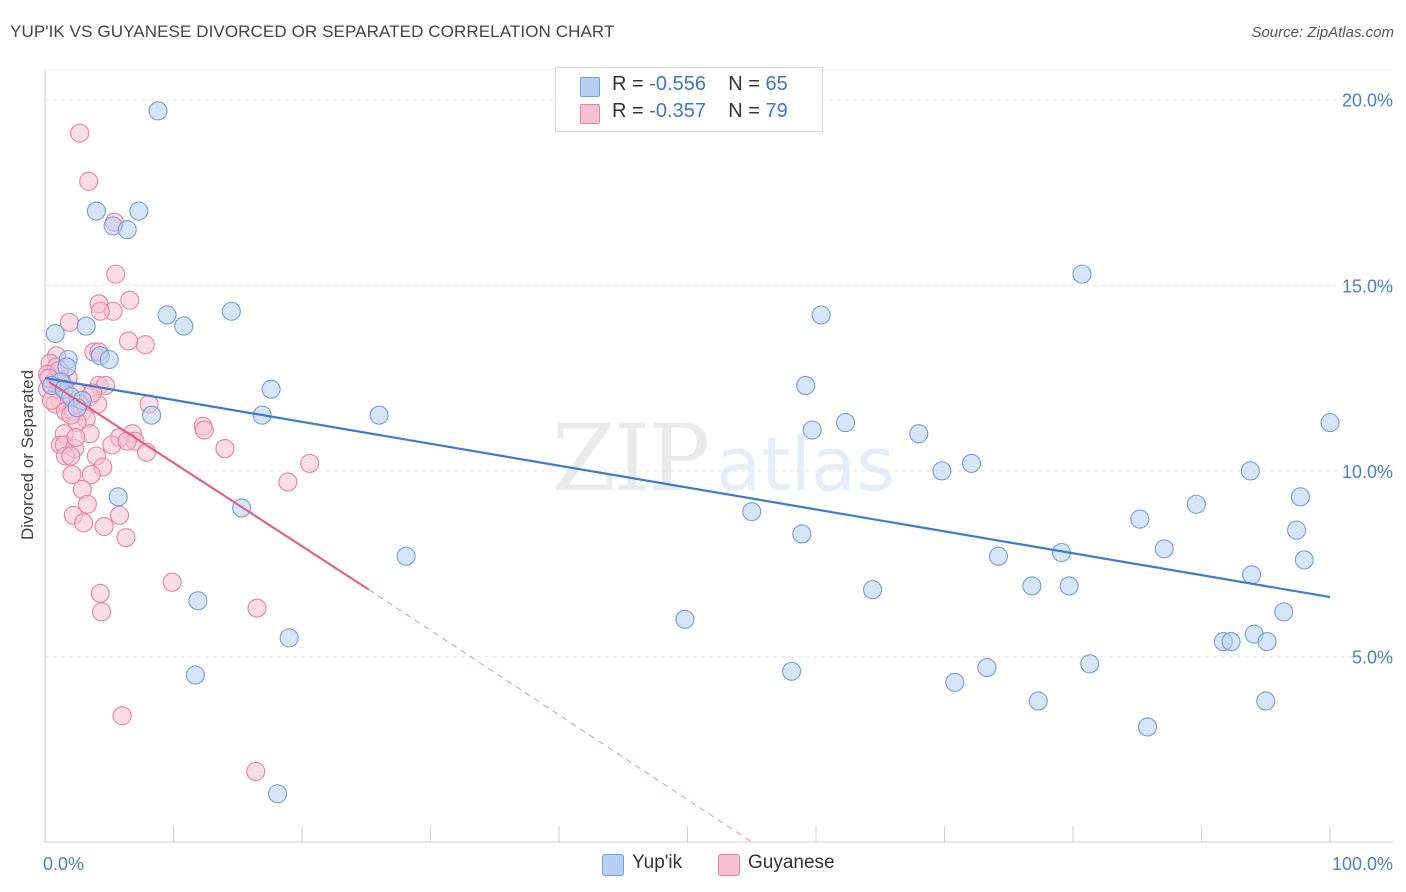 The width and height of the screenshot is (1406, 892). What do you see at coordinates (677, 84) in the screenshot?
I see `r-value-yupik: -0.556` at bounding box center [677, 84].